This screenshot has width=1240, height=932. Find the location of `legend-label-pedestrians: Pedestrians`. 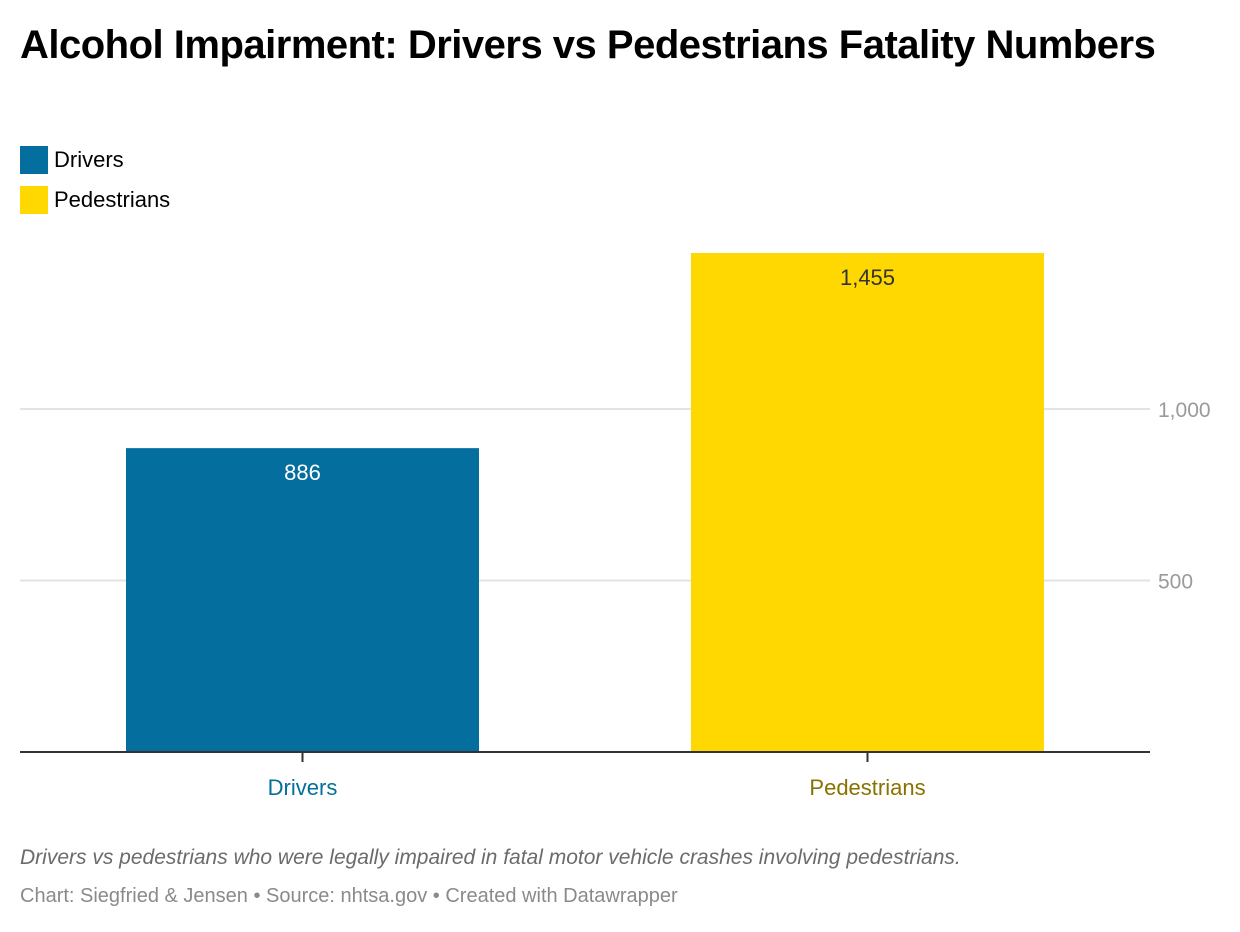

legend-label-pedestrians: Pedestrians is located at coordinates (112, 199).